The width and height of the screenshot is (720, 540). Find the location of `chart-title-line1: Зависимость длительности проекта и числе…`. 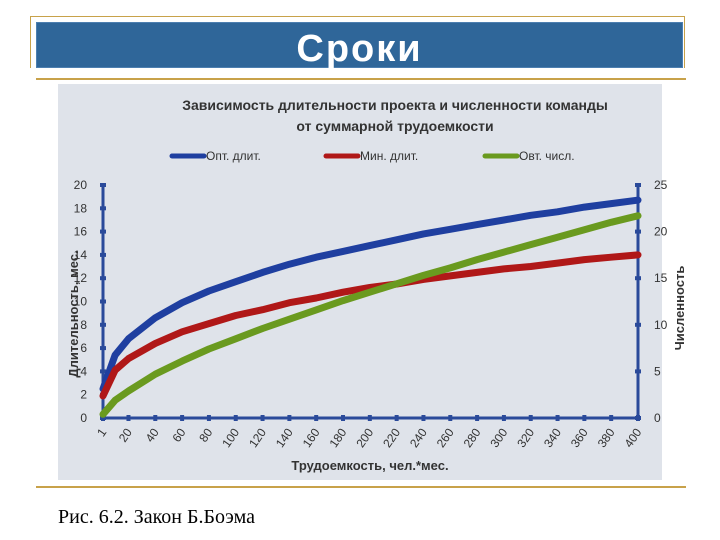

chart-title-line1: Зависимость длительности проекта и числе… is located at coordinates (395, 105).